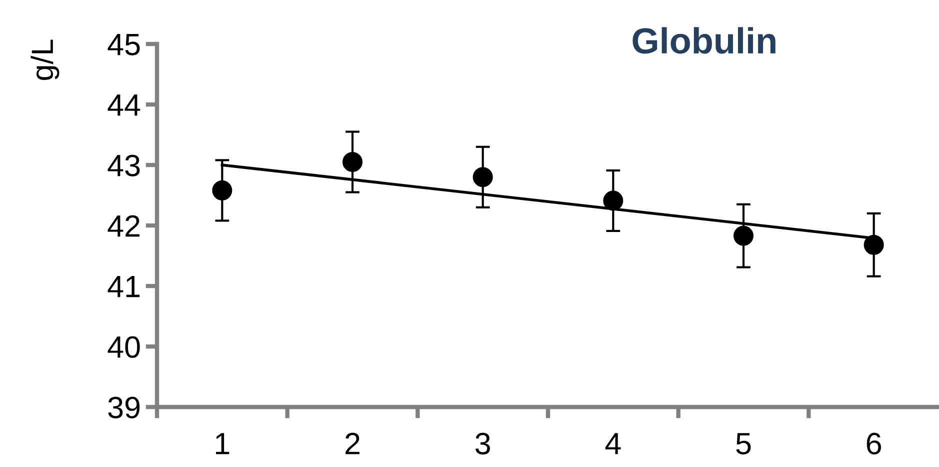 Image resolution: width=939 pixels, height=467 pixels. What do you see at coordinates (223, 443) in the screenshot?
I see `x-tick-label: 1` at bounding box center [223, 443].